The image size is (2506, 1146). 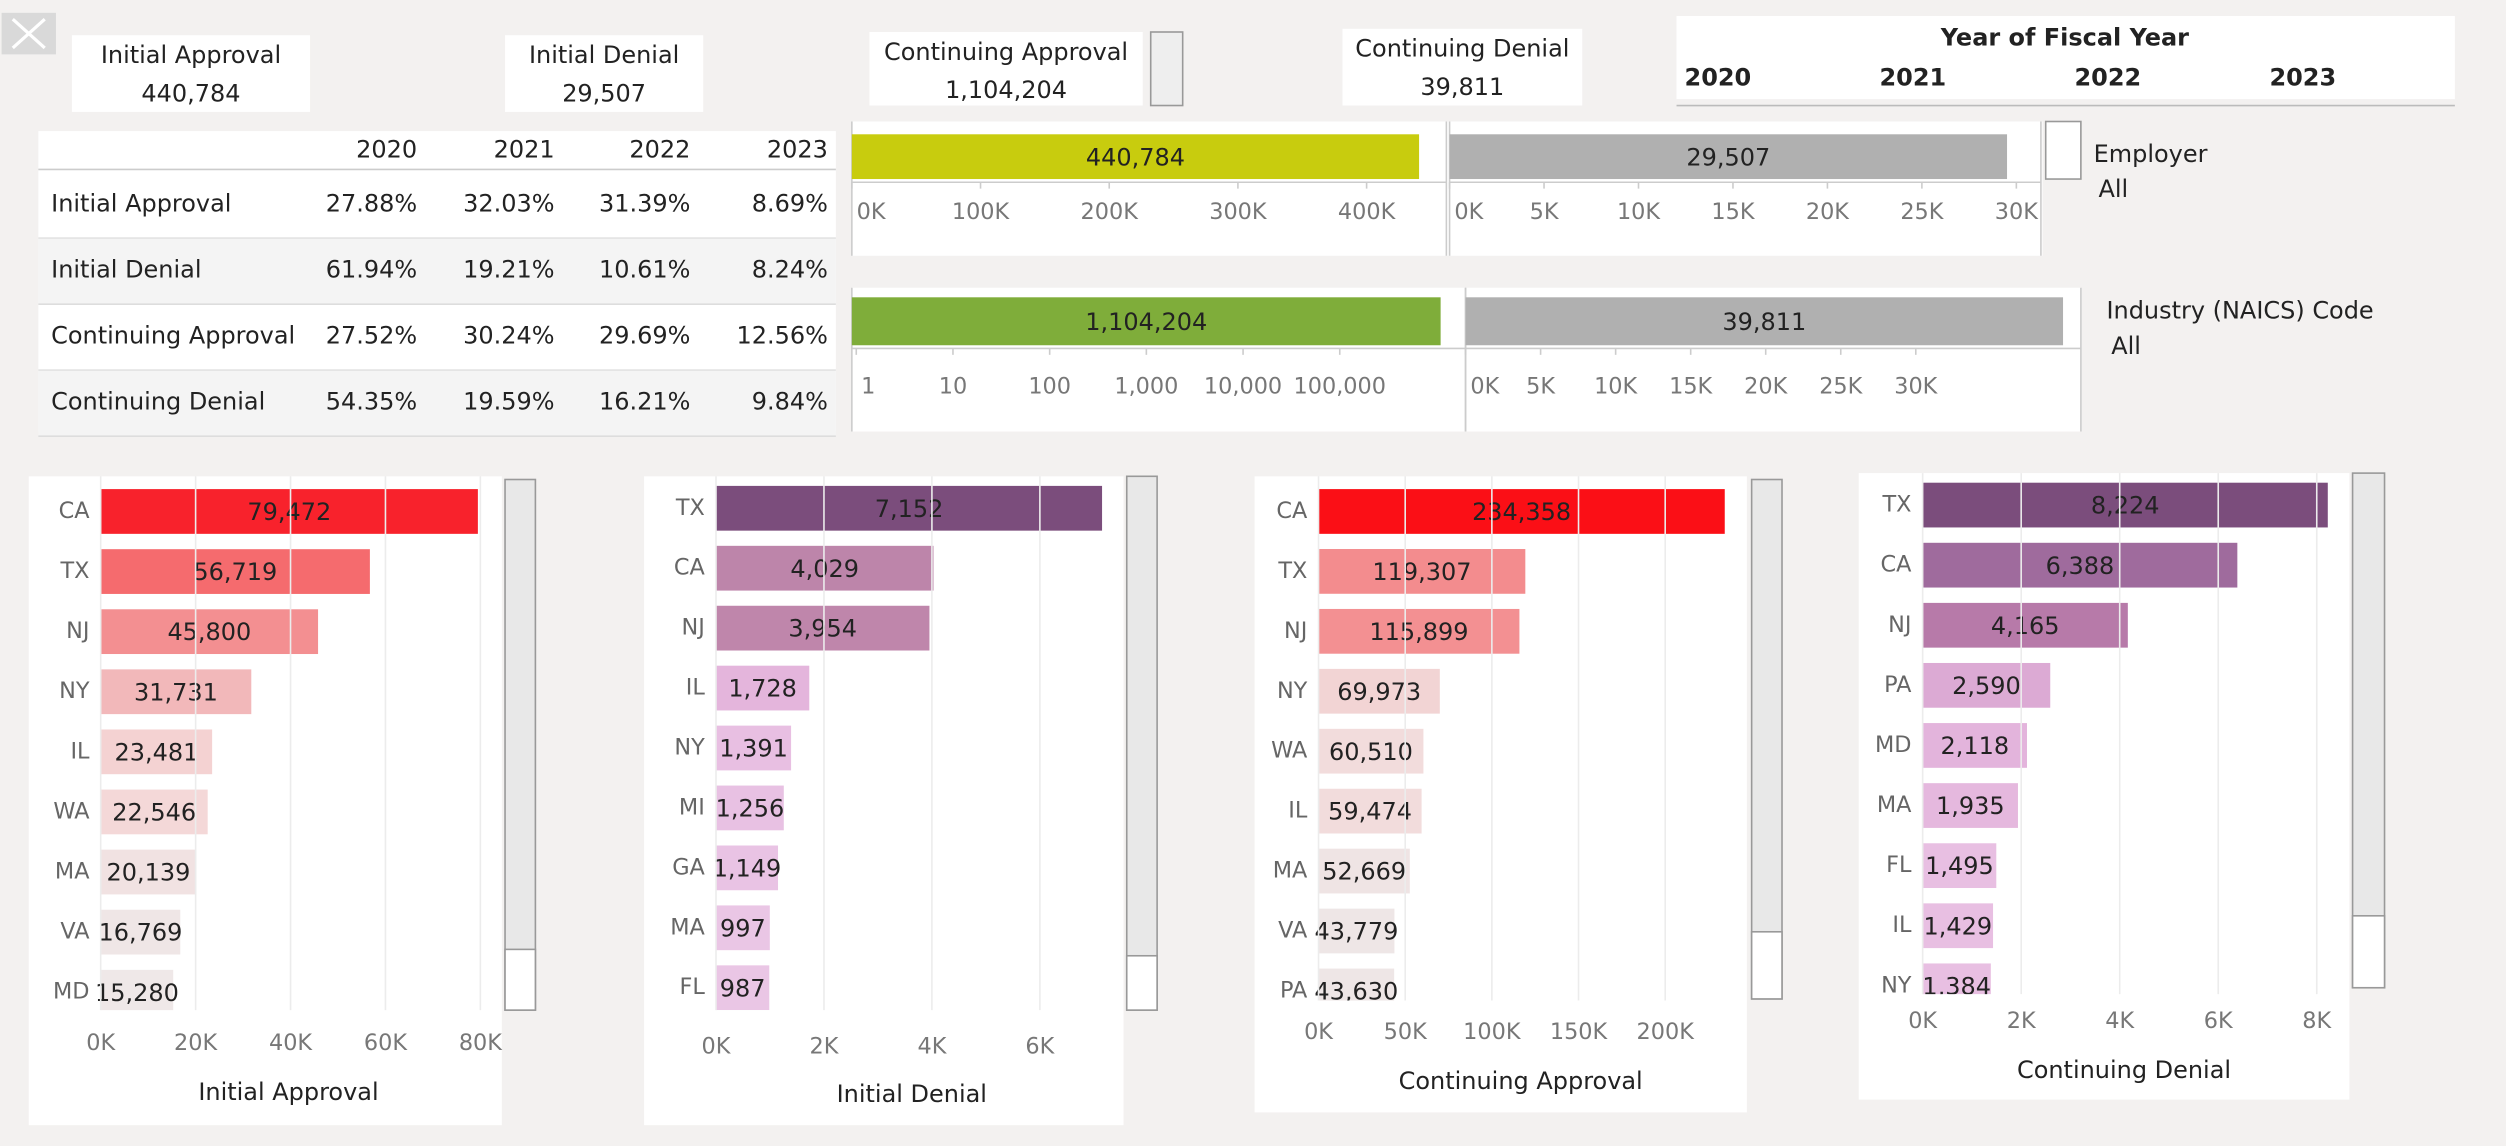 What do you see at coordinates (1913, 77) in the screenshot?
I see `year-option: 2021` at bounding box center [1913, 77].